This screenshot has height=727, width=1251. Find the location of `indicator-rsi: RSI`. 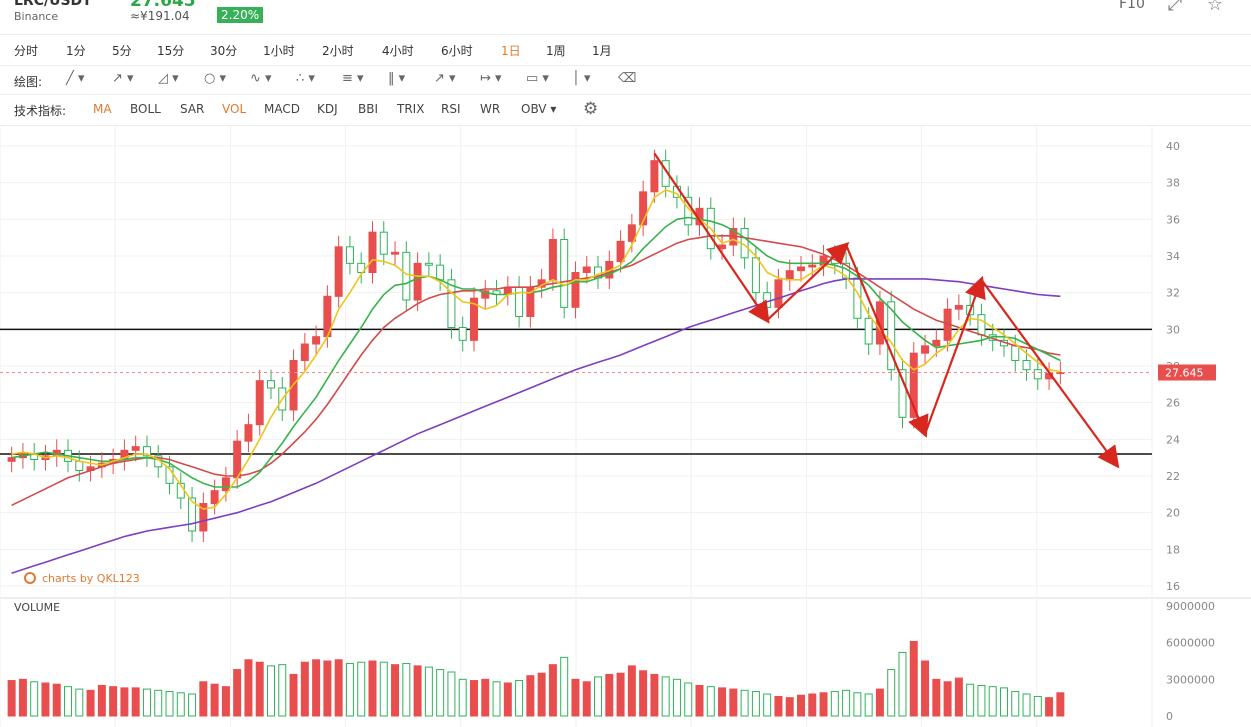

indicator-rsi: RSI is located at coordinates (451, 109).